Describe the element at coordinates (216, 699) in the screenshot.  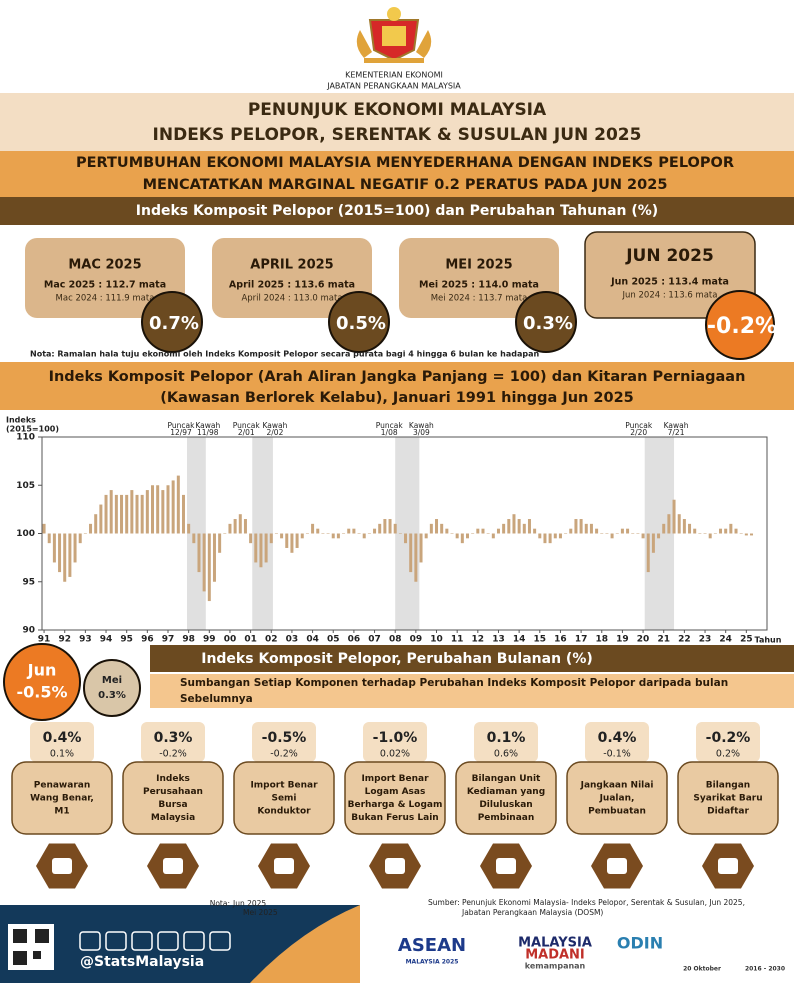
I see `monthly-subtitle: Sebelumnya` at that location.